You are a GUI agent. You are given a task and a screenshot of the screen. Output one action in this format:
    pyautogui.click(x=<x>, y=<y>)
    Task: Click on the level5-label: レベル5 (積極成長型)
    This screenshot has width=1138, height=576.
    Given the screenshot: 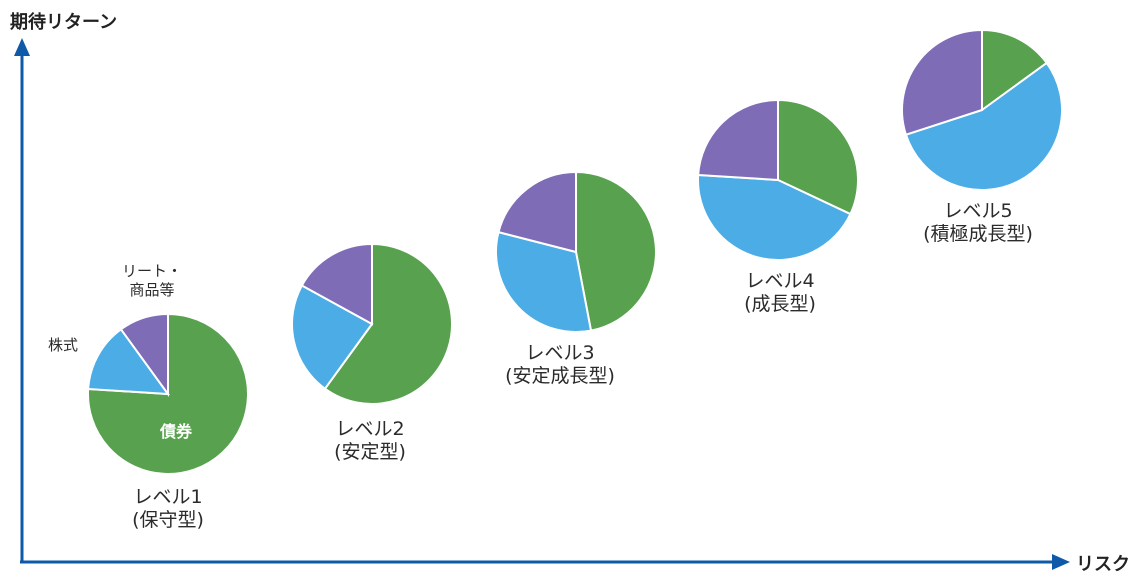 What is the action you would take?
    pyautogui.click(x=978, y=223)
    